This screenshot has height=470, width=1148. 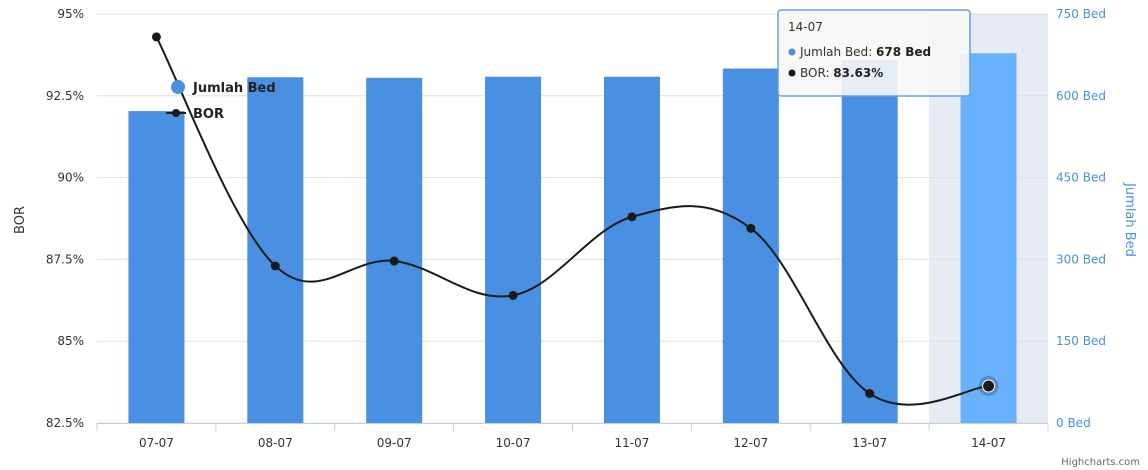 I want to click on tooltip-box, so click(x=874, y=53).